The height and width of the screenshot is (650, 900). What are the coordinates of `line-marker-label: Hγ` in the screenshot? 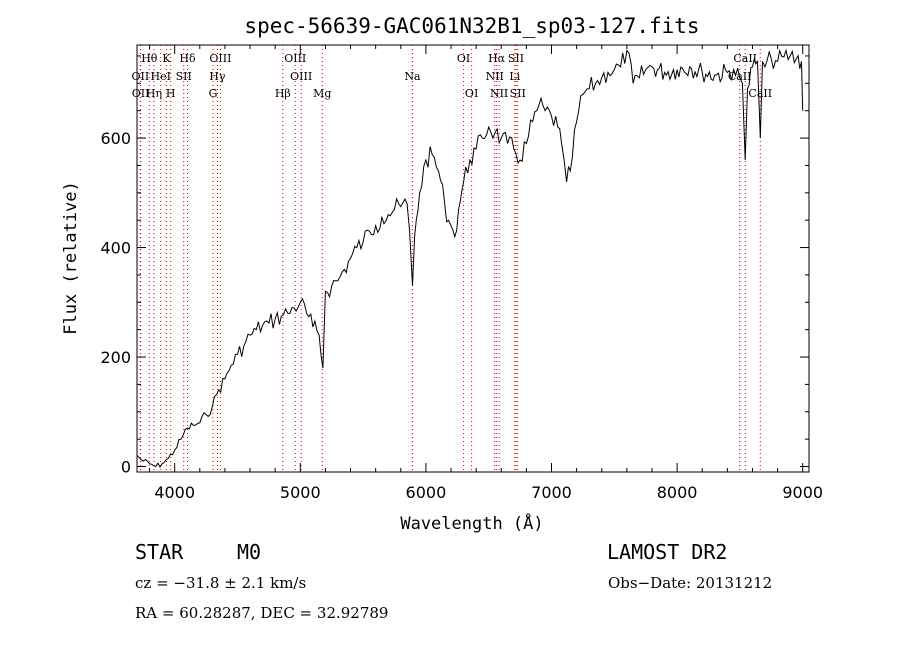 It's located at (217, 76).